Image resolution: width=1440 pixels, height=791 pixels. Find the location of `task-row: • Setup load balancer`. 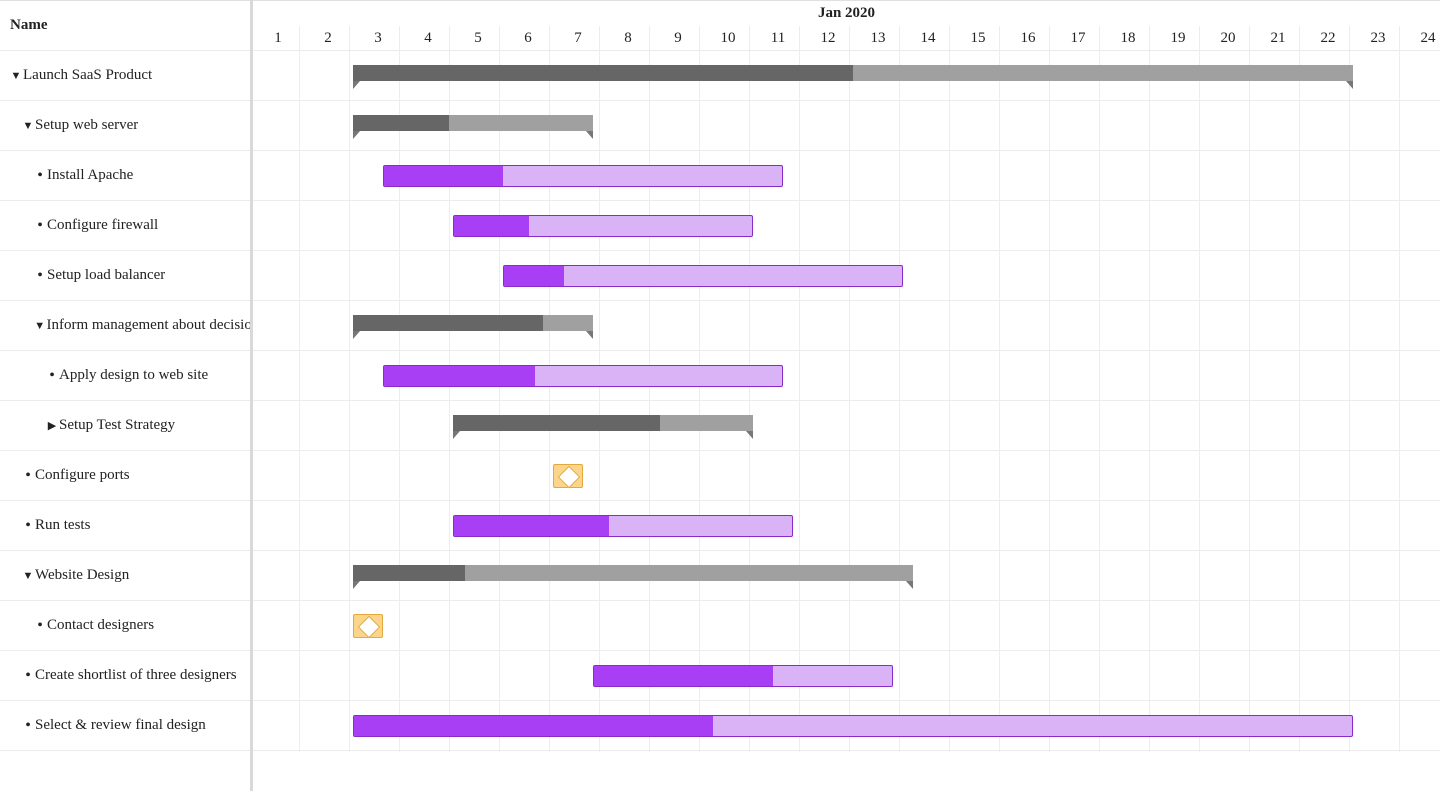

task-row: • Setup load balancer is located at coordinates (125, 276).